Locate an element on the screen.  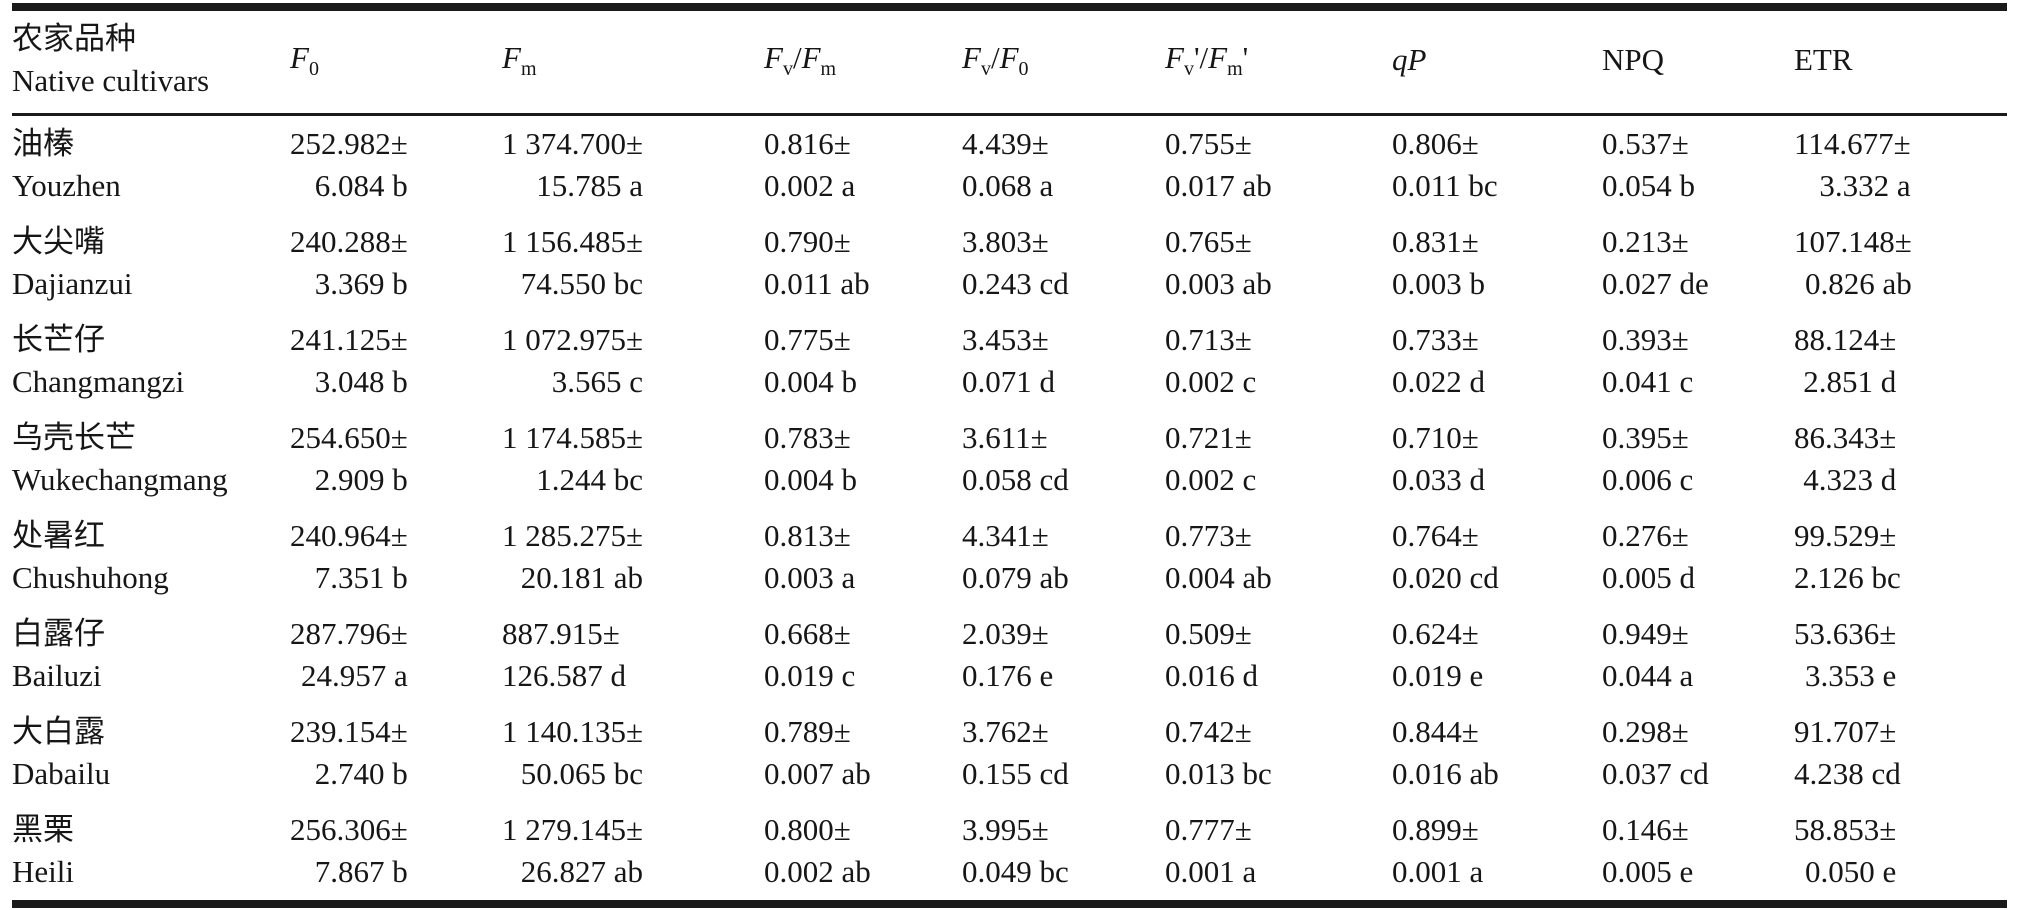
value-cell: 1 374.700± 15.785 a is located at coordinates (633, 165).